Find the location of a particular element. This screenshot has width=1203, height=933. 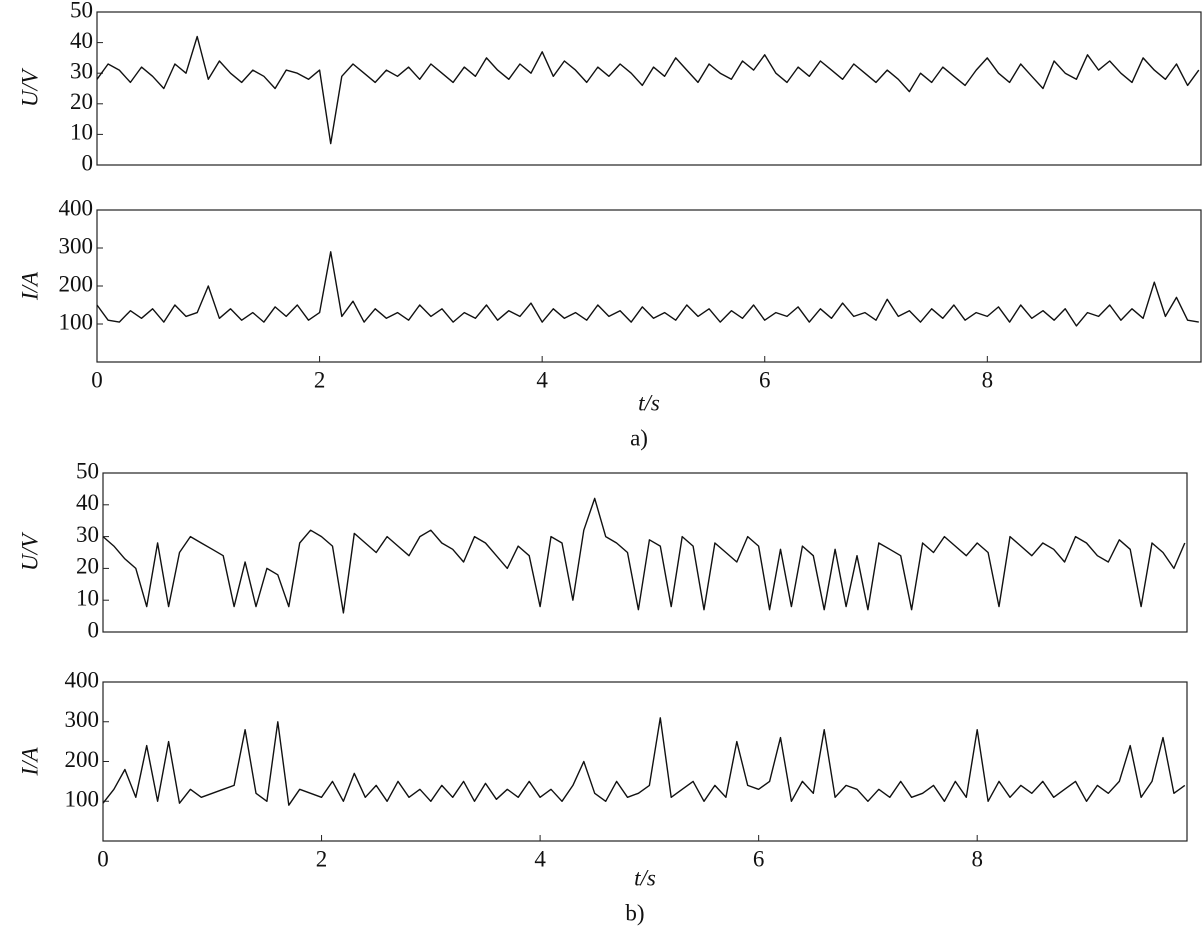

caption: a) is located at coordinates (639, 437).